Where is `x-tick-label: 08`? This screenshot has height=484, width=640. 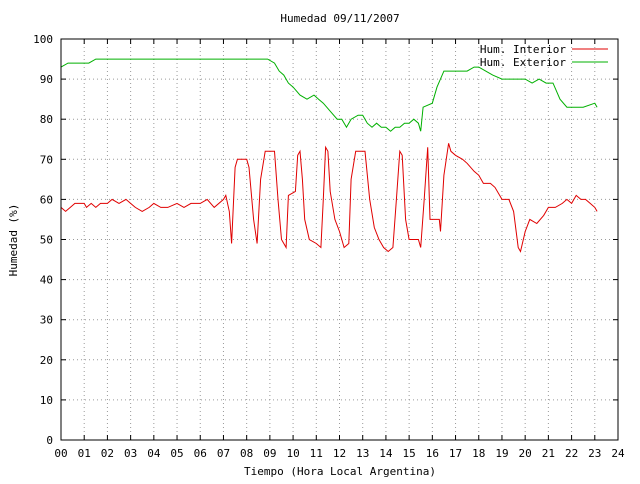
x-tick-label: 08 is located at coordinates (246, 453).